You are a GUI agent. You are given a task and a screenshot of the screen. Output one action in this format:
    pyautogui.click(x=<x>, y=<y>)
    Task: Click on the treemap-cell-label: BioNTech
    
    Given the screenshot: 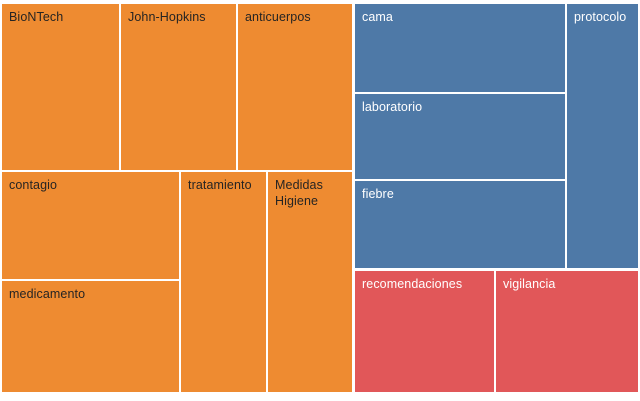 What is the action you would take?
    pyautogui.click(x=36, y=17)
    